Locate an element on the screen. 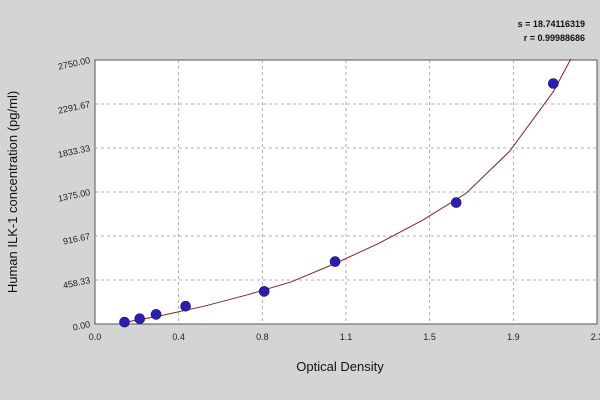 This screenshot has width=600, height=400. x-tick-label: 2.3 is located at coordinates (595, 337).